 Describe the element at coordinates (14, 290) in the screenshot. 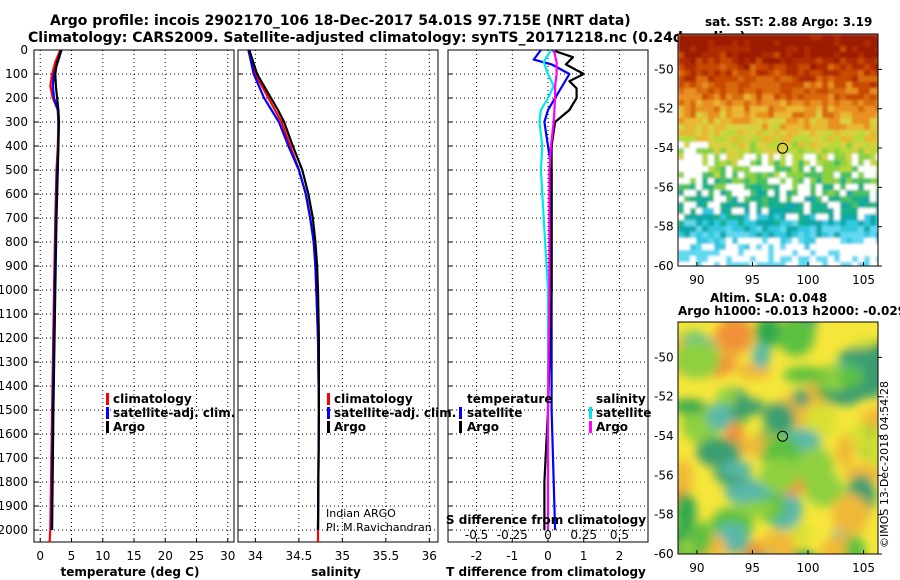

I see `depth-tick-label: 1000` at that location.